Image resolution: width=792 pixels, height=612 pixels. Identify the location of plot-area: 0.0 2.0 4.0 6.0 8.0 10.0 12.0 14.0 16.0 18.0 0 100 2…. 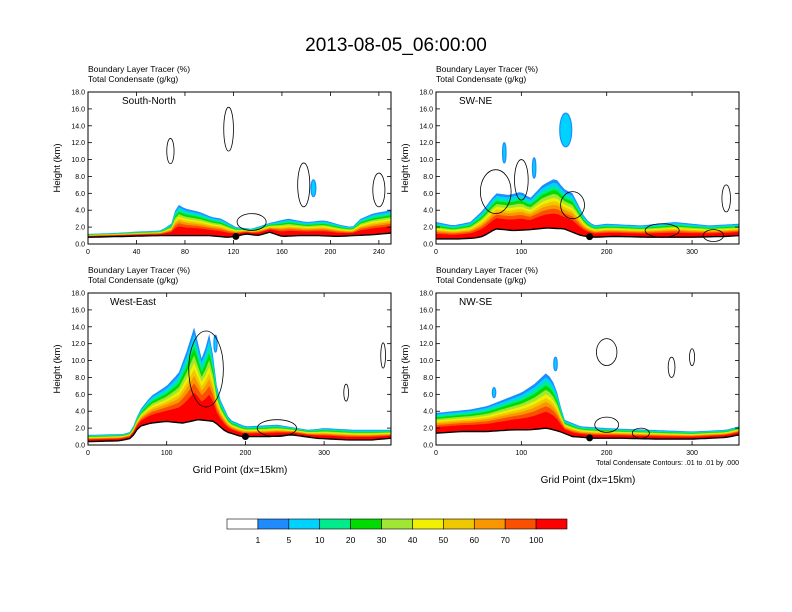
(579, 374).